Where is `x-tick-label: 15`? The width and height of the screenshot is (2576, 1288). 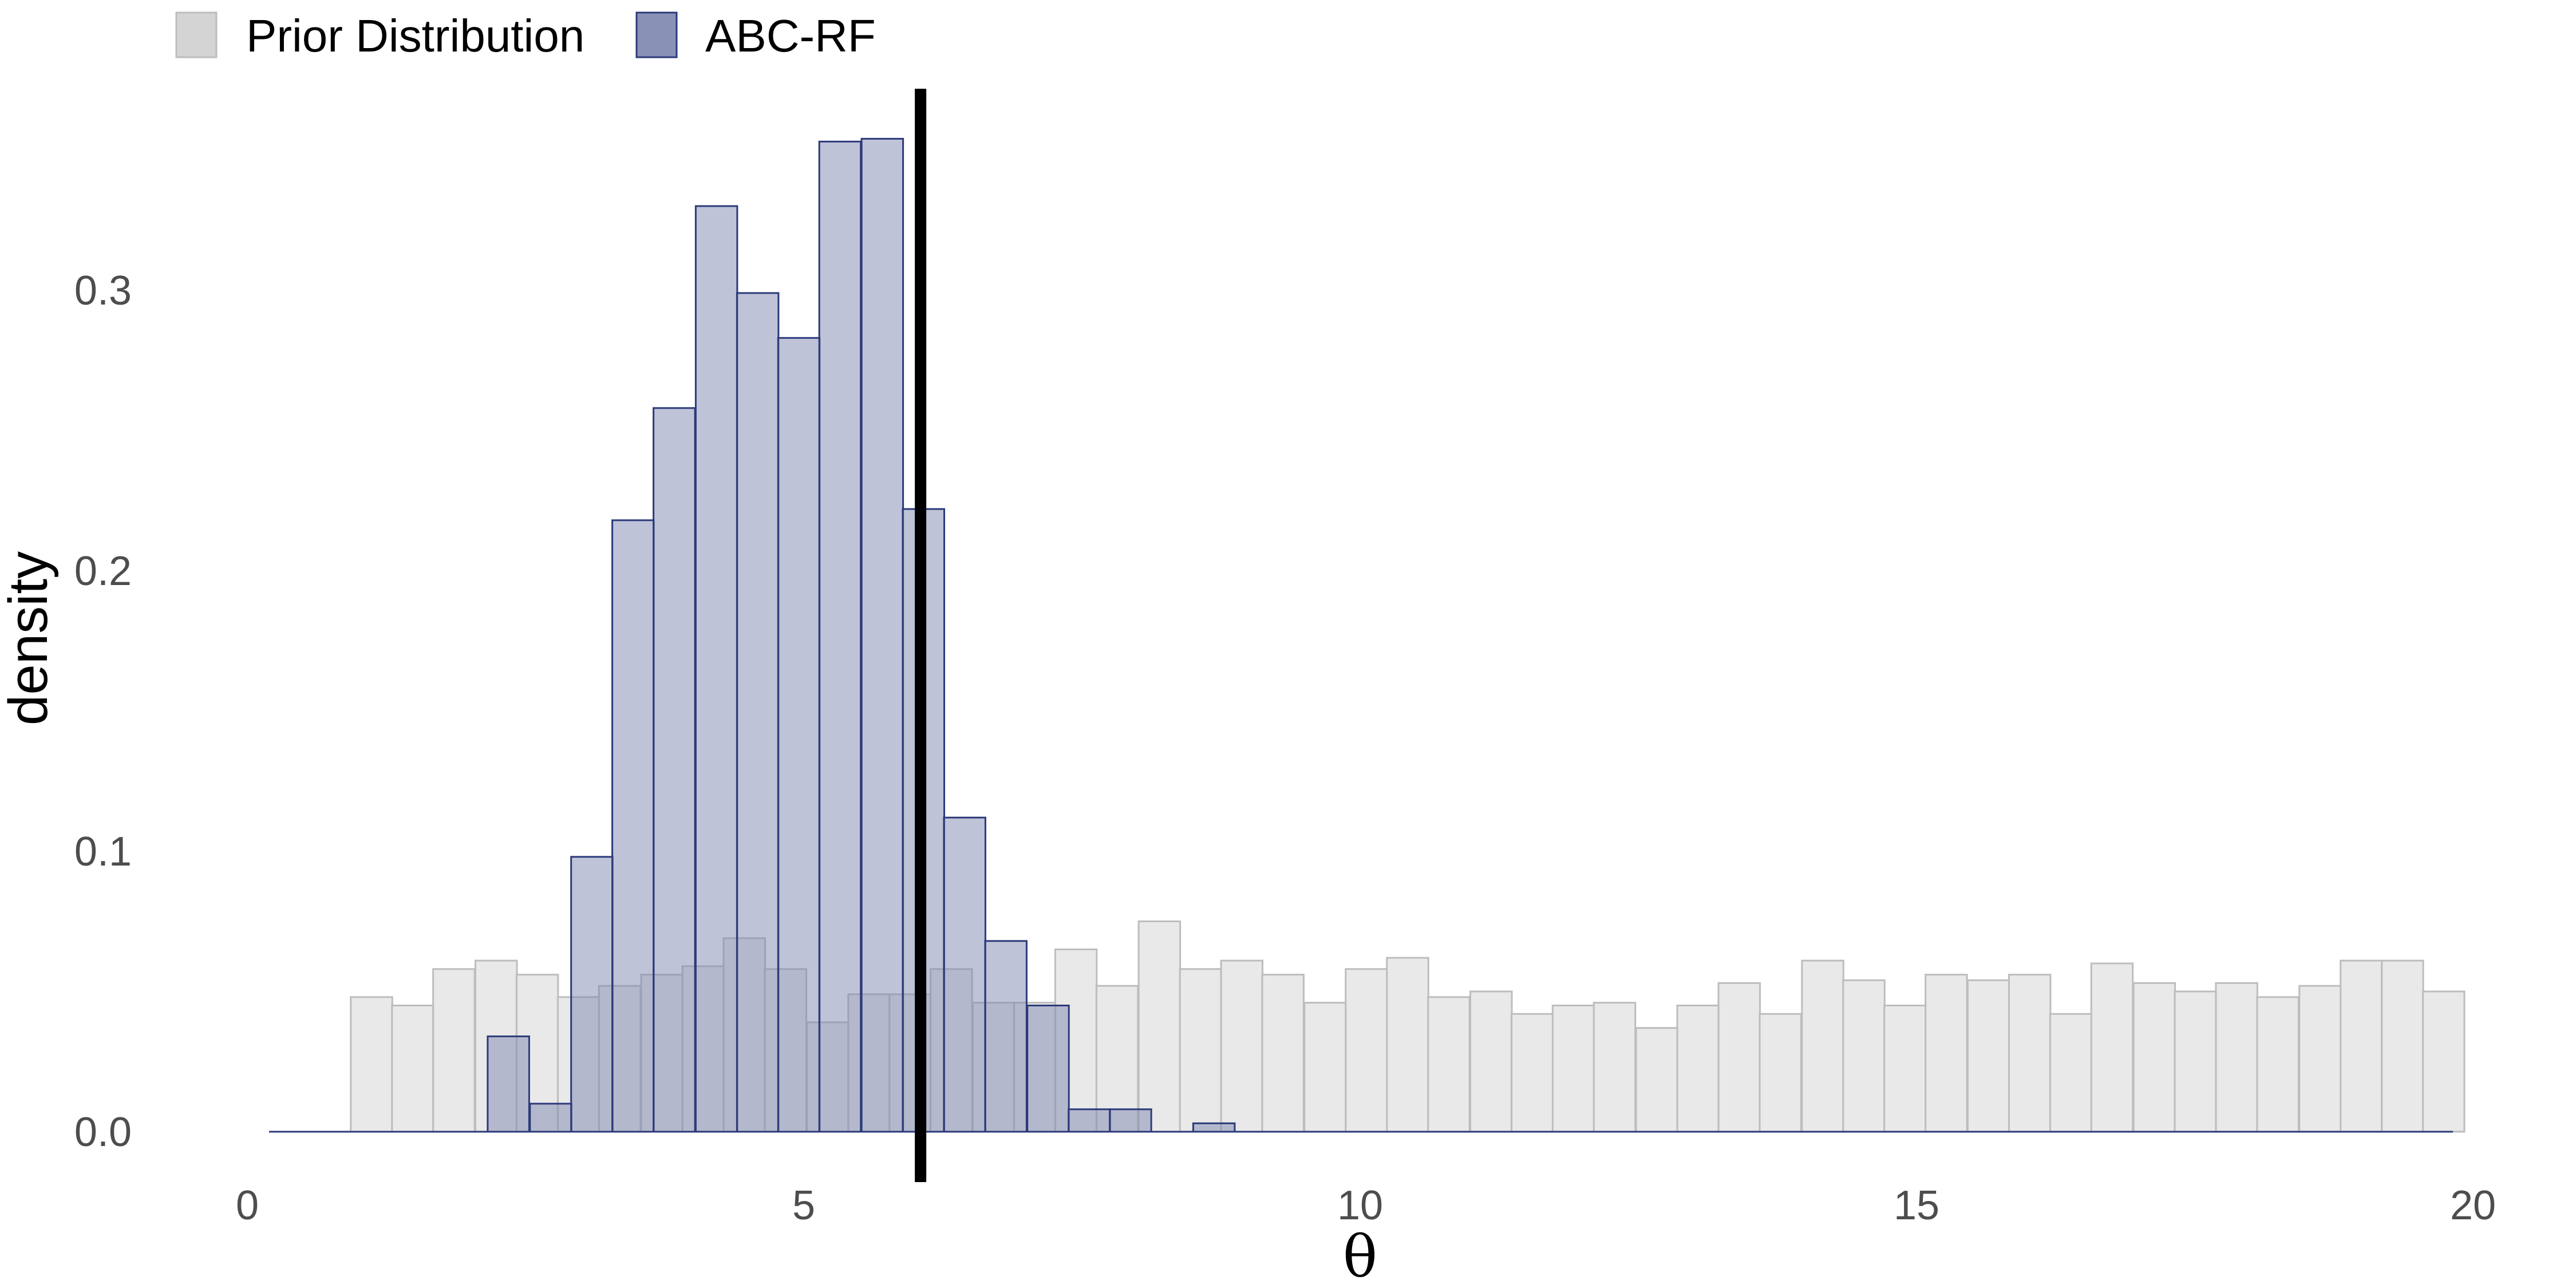 x-tick-label: 15 is located at coordinates (1916, 1205).